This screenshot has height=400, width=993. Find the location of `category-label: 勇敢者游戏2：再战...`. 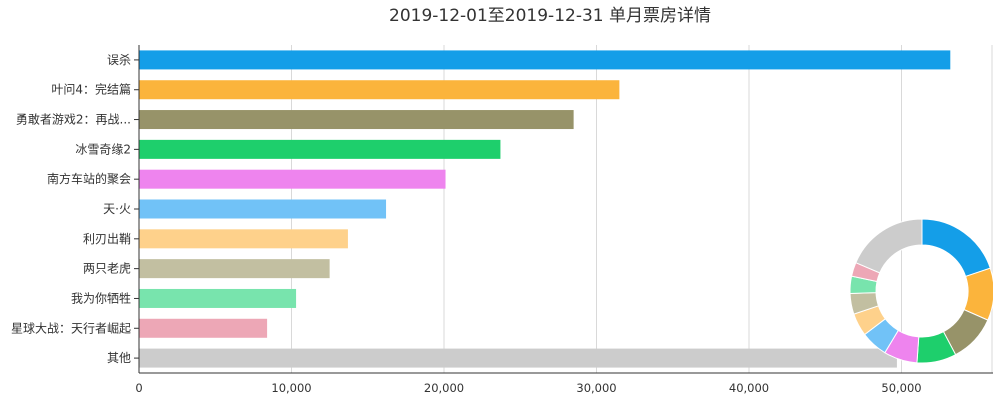

category-label: 勇敢者游戏2：再战... is located at coordinates (73, 120).